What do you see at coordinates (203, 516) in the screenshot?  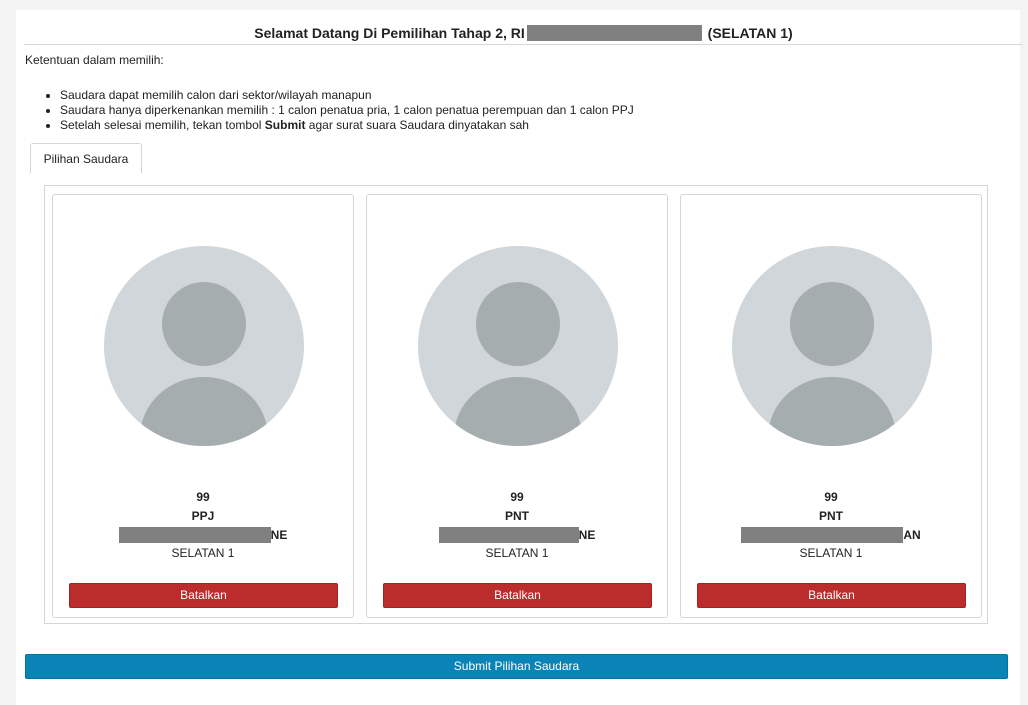 I see `candidate-role: PPJ` at bounding box center [203, 516].